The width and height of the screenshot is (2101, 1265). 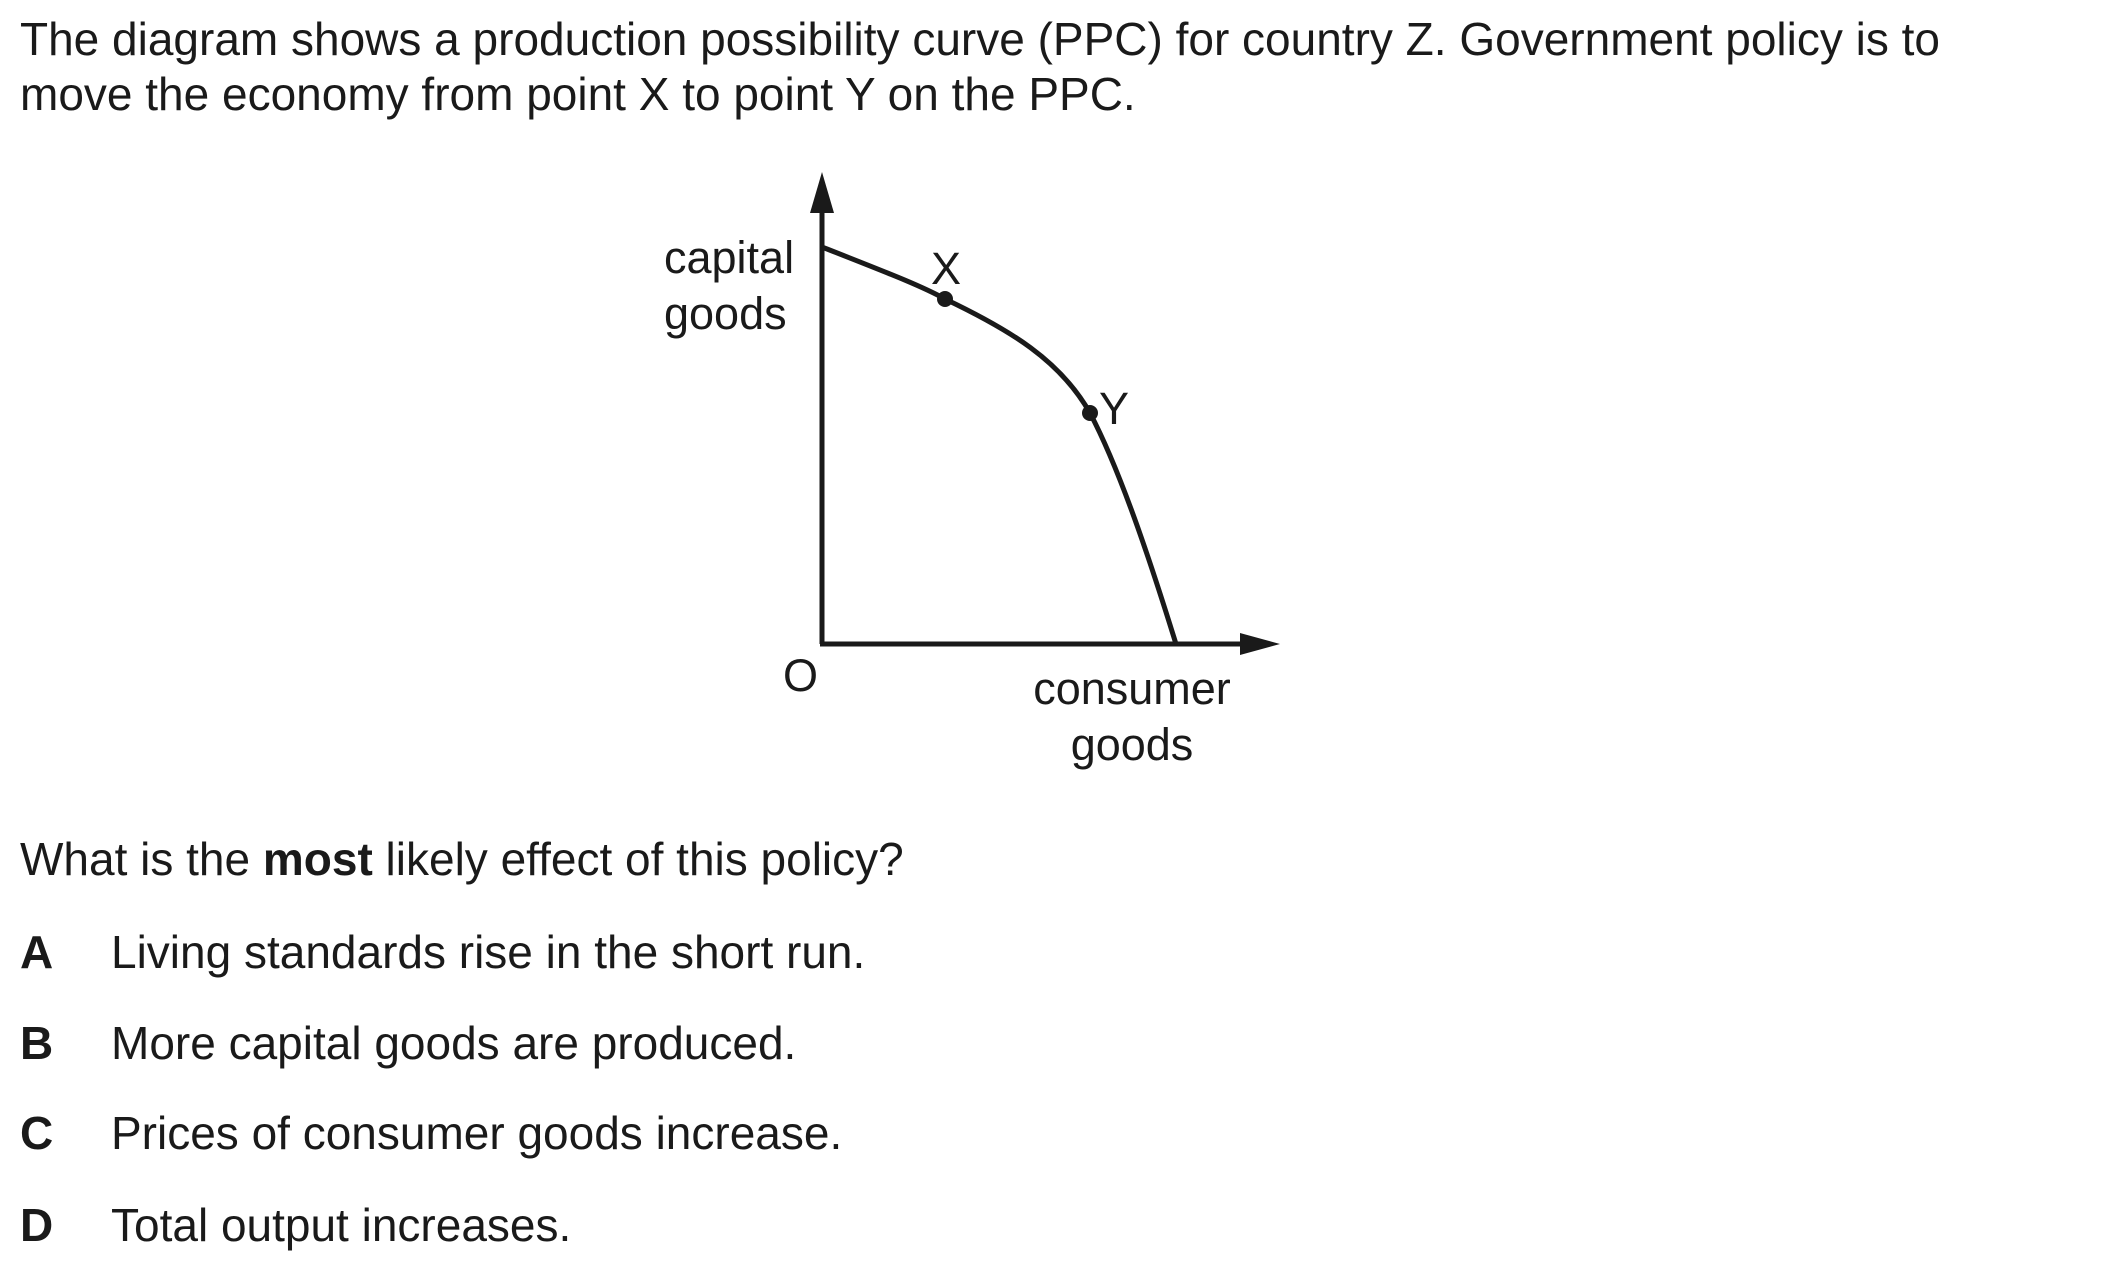 What do you see at coordinates (638, 859) in the screenshot?
I see `question-after: likely effect of this policy?` at bounding box center [638, 859].